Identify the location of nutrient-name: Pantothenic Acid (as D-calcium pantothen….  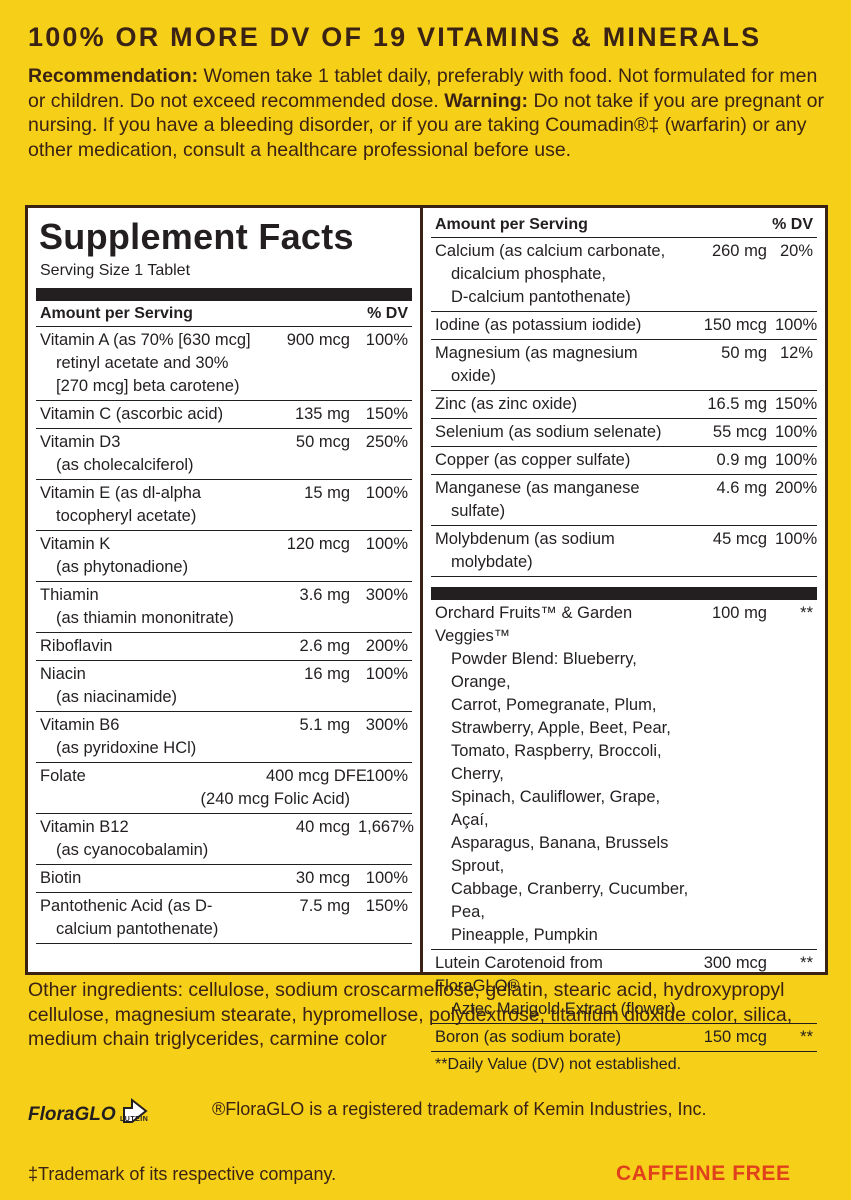
(153, 918).